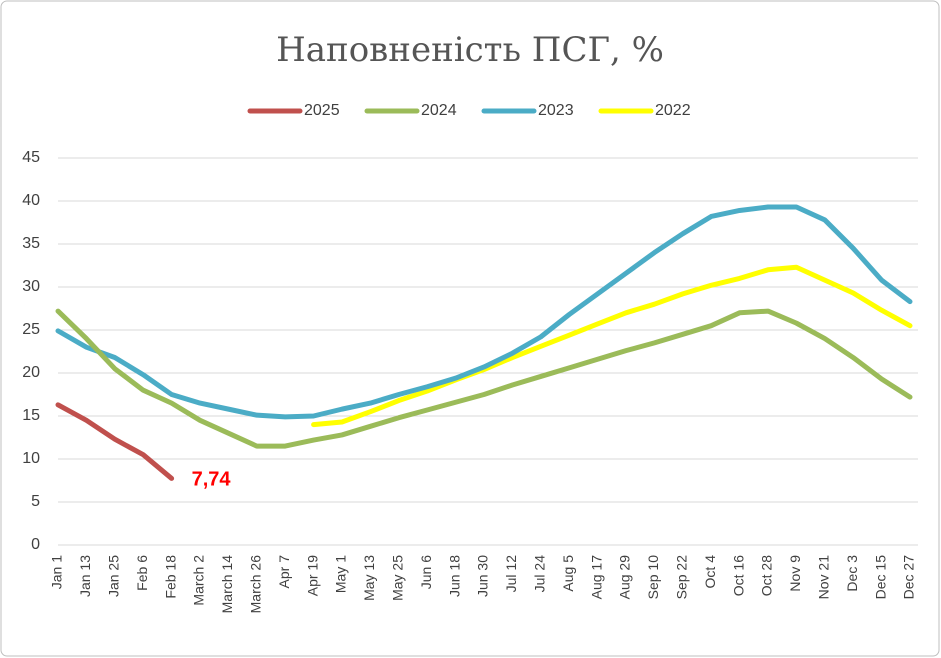  I want to click on x-tick-label: Feb 6, so click(142, 573).